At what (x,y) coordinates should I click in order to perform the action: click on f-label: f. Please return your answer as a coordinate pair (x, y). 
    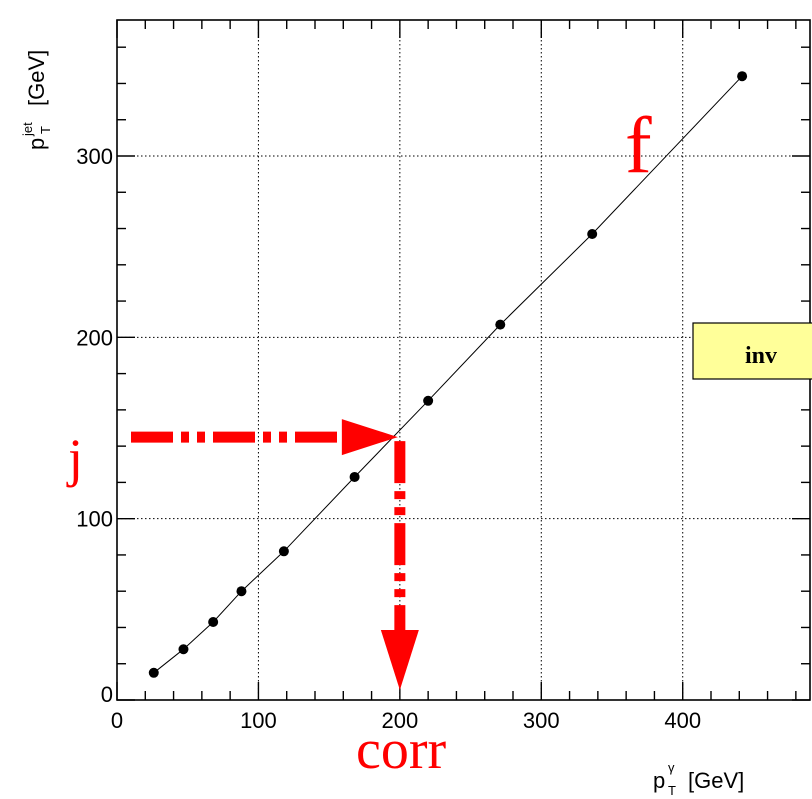
    Looking at the image, I should click on (638, 146).